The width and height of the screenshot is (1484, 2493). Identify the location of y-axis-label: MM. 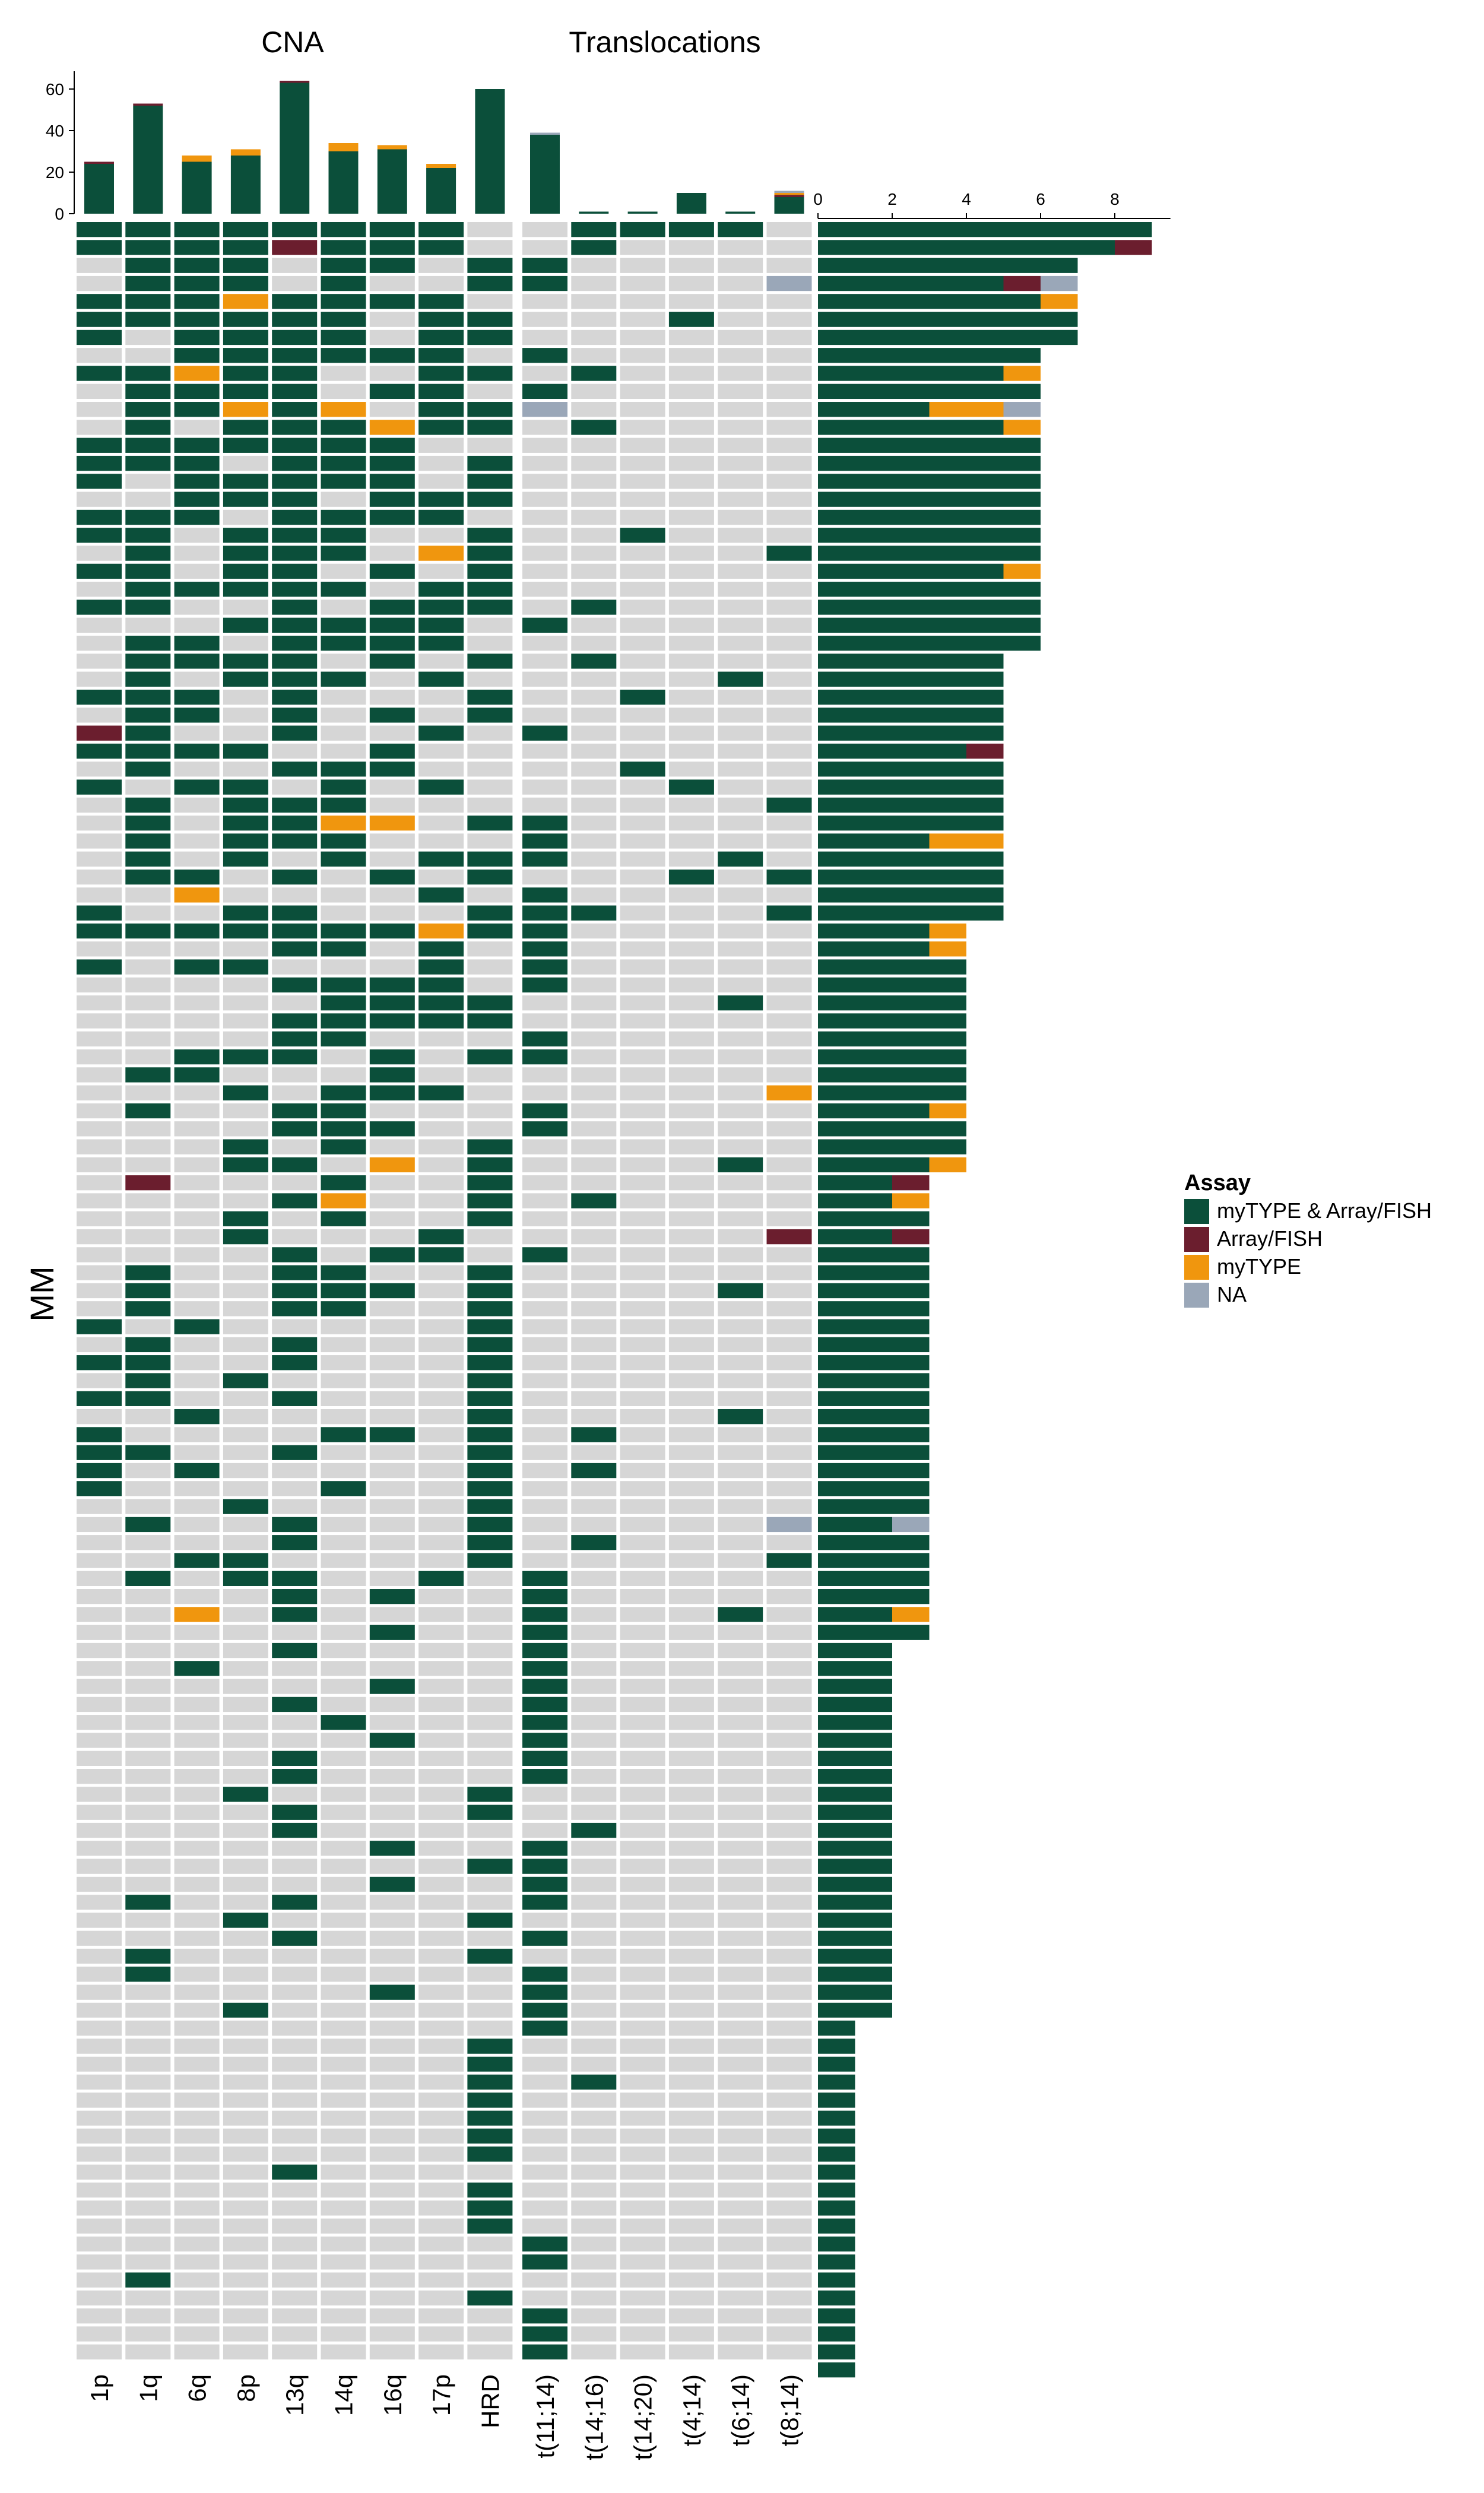
(42, 1293).